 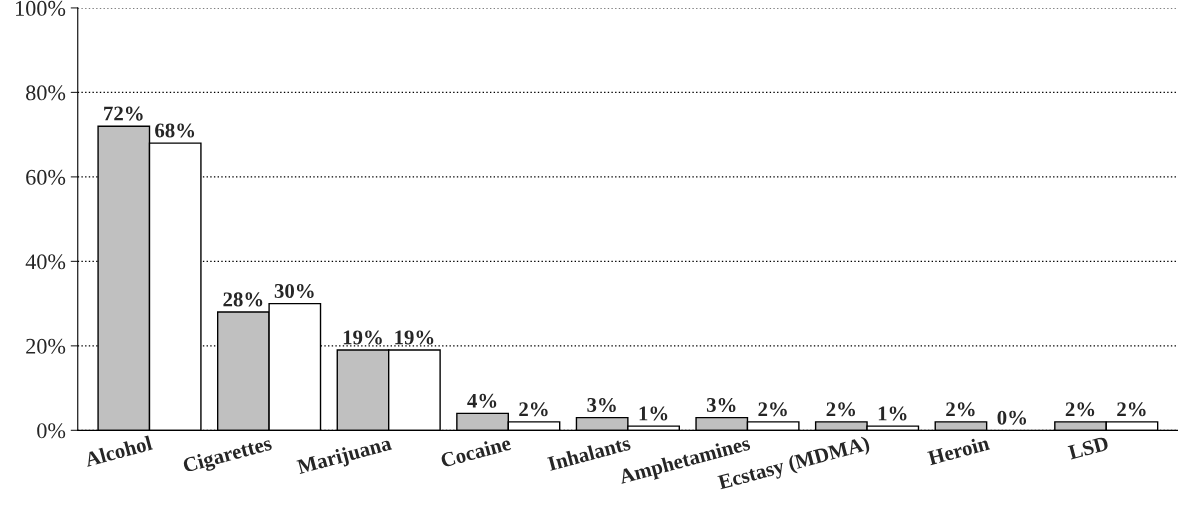 I want to click on data-label: 72%, so click(x=123, y=113).